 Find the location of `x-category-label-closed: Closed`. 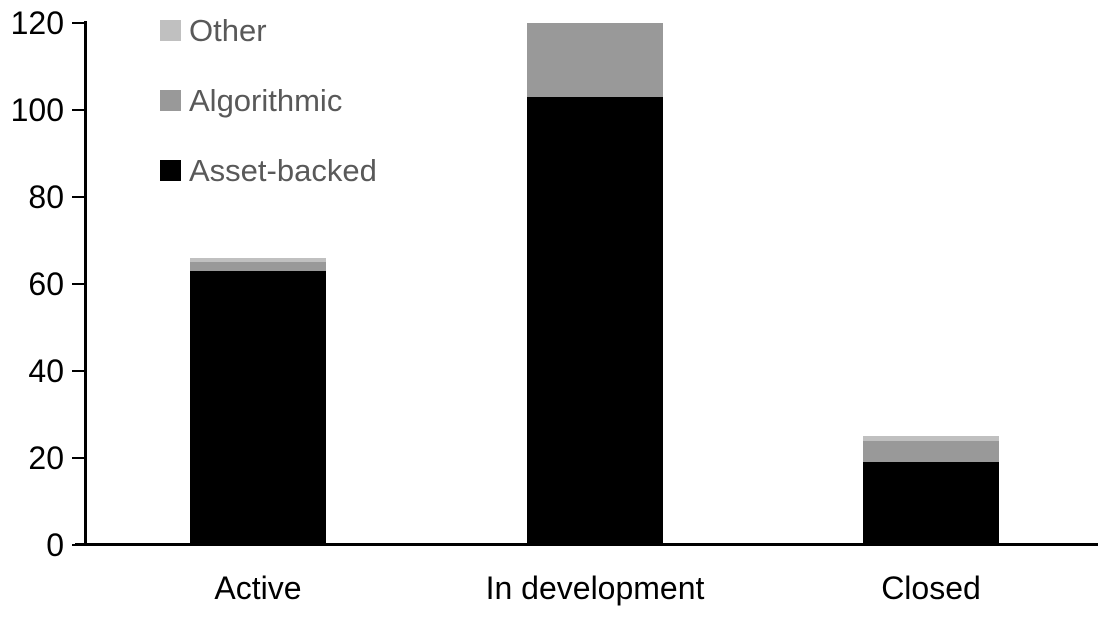

x-category-label-closed: Closed is located at coordinates (931, 588).